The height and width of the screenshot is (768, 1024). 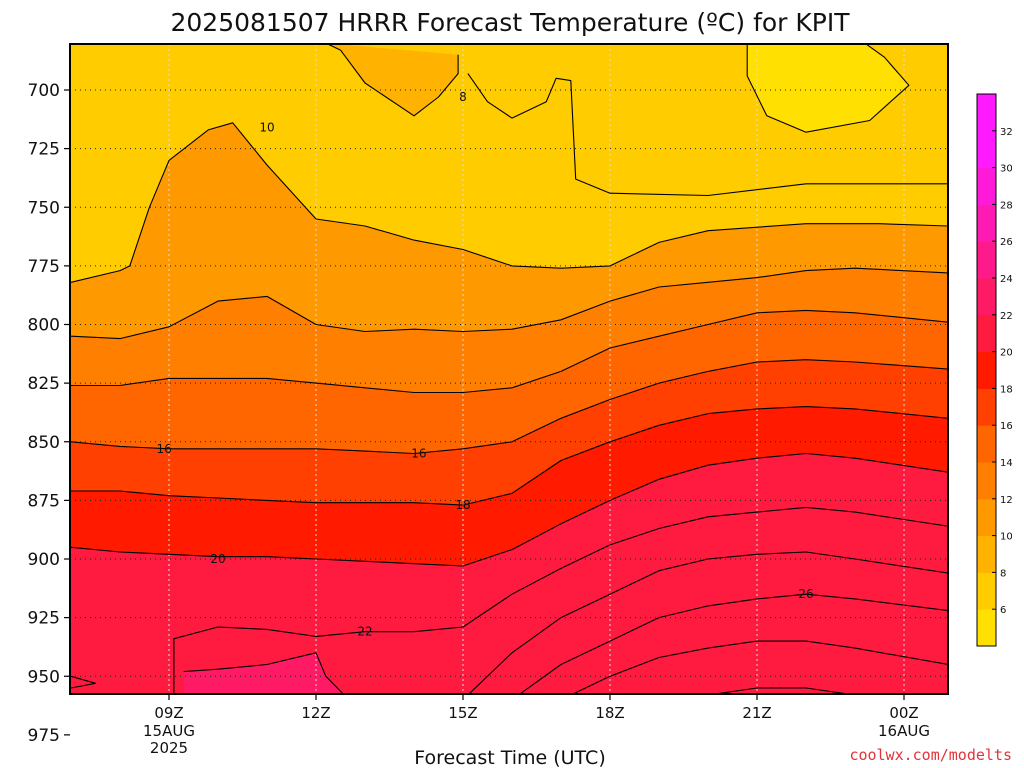 What do you see at coordinates (1006, 426) in the screenshot?
I see `colorbar-label: 16` at bounding box center [1006, 426].